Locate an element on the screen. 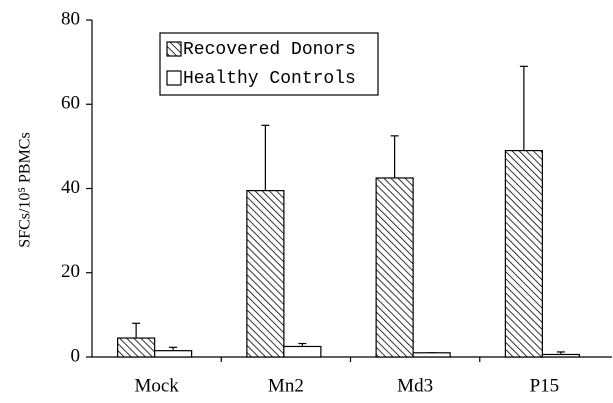 This screenshot has width=613, height=403. y-tick-label: 20 is located at coordinates (70, 271).